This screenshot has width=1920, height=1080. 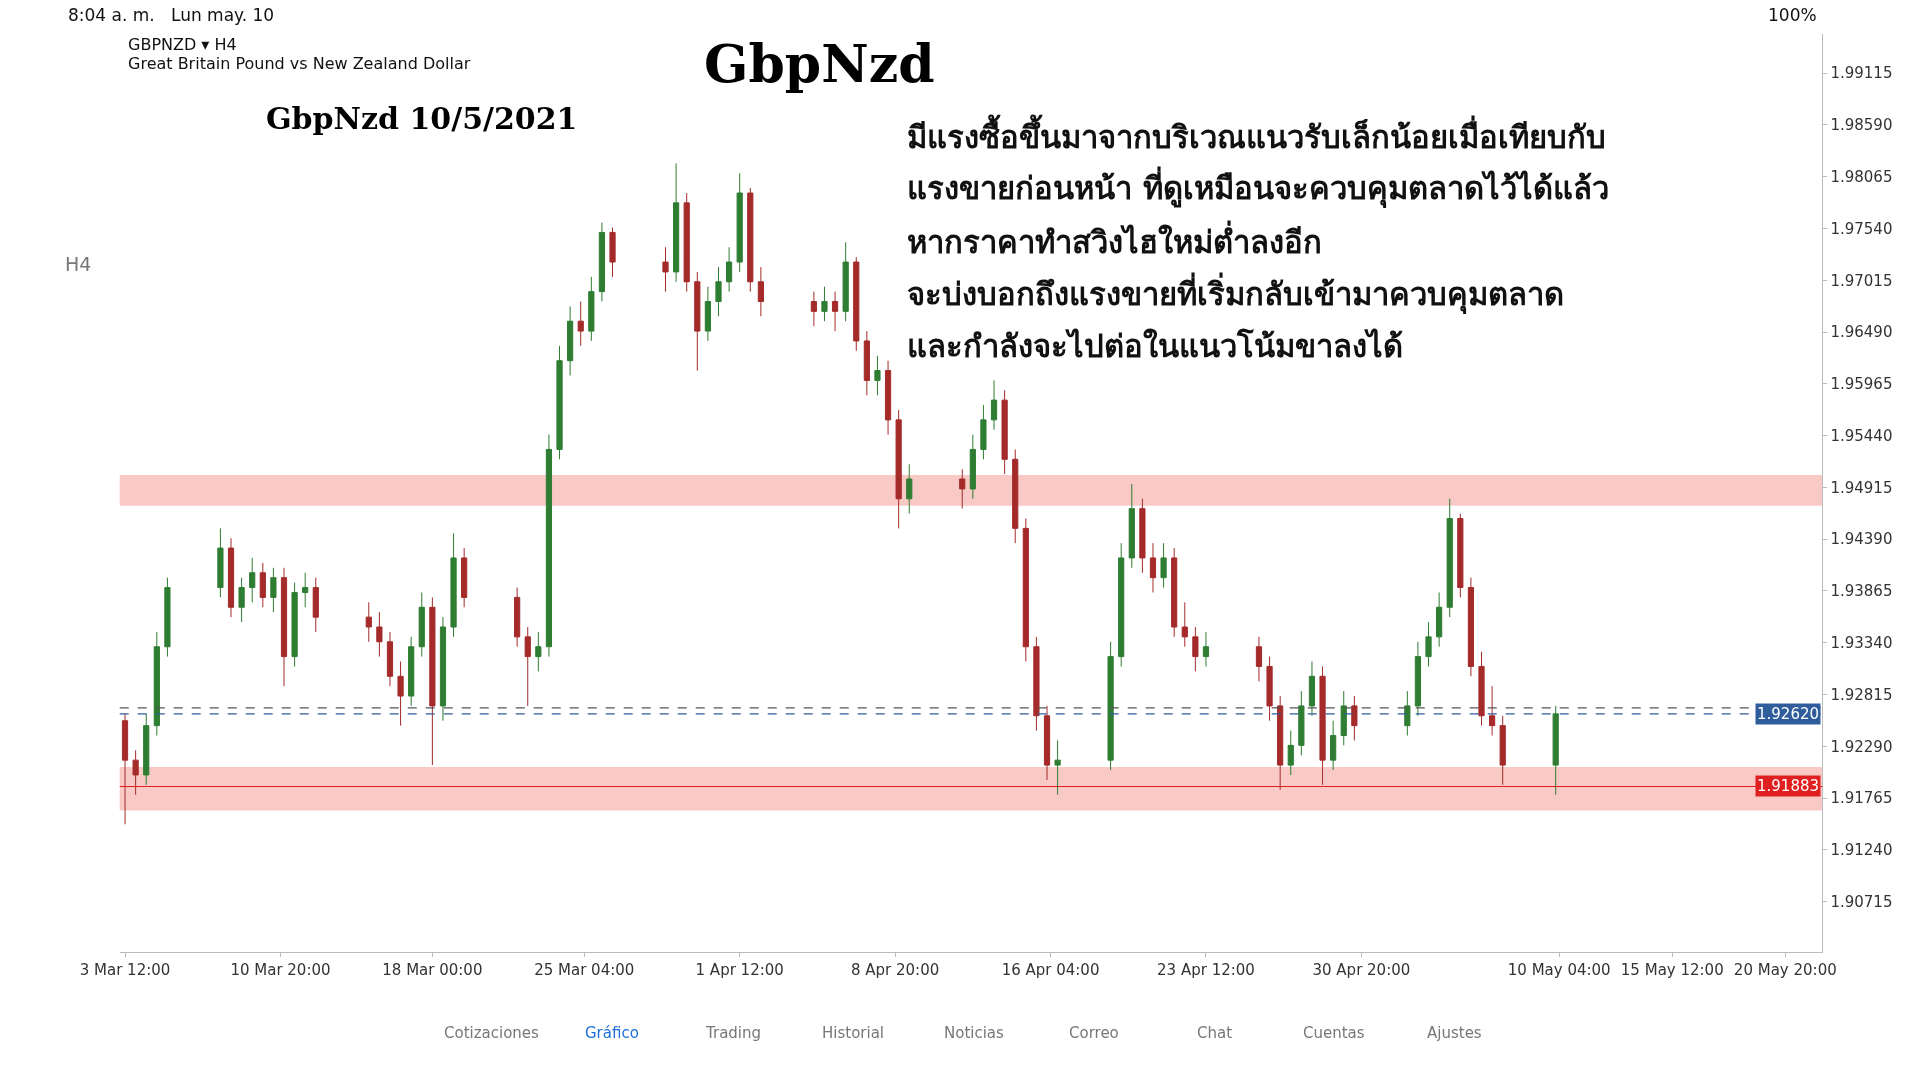 What do you see at coordinates (895, 970) in the screenshot?
I see `x-tick-label: 8 Apr 20:00` at bounding box center [895, 970].